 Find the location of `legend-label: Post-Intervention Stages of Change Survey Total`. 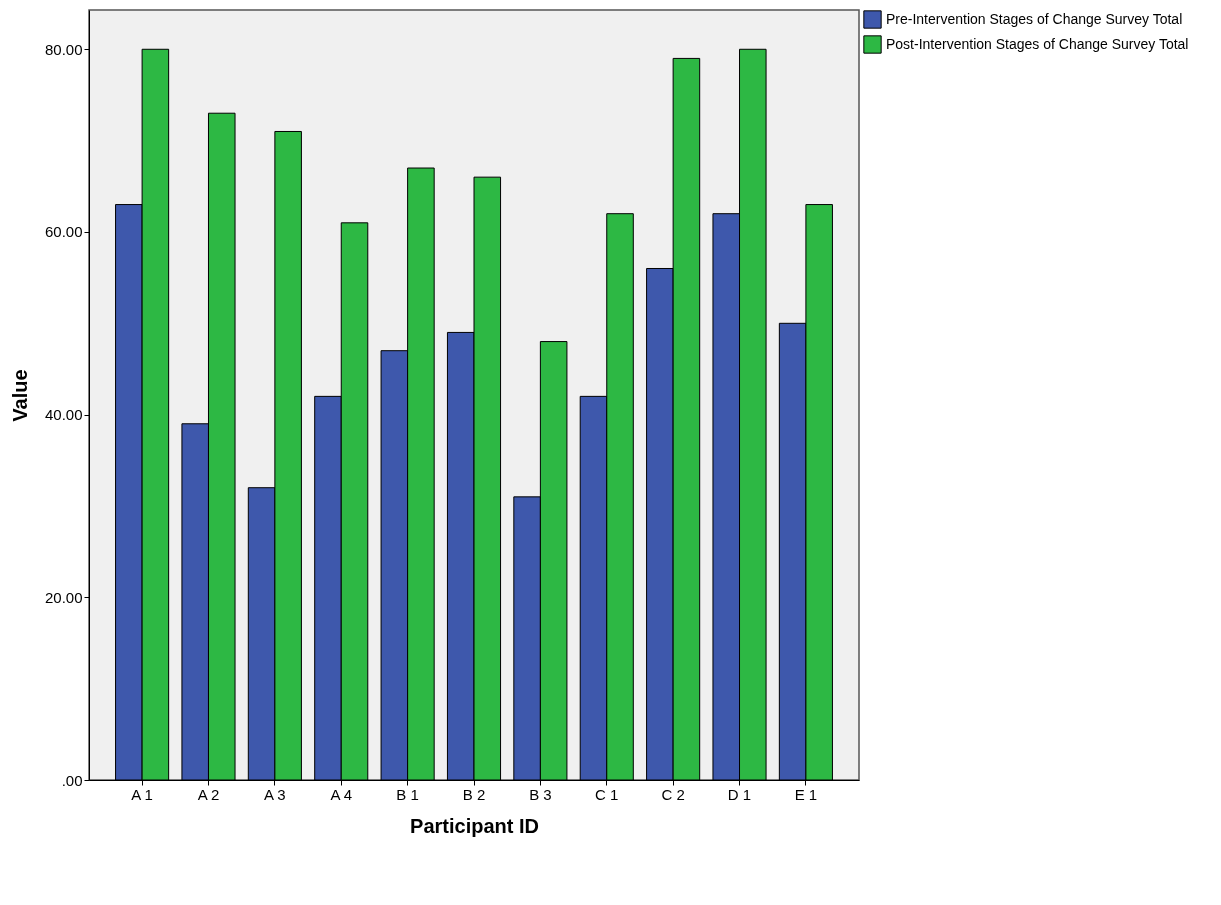

legend-label: Post-Intervention Stages of Change Survey Total is located at coordinates (1037, 43).